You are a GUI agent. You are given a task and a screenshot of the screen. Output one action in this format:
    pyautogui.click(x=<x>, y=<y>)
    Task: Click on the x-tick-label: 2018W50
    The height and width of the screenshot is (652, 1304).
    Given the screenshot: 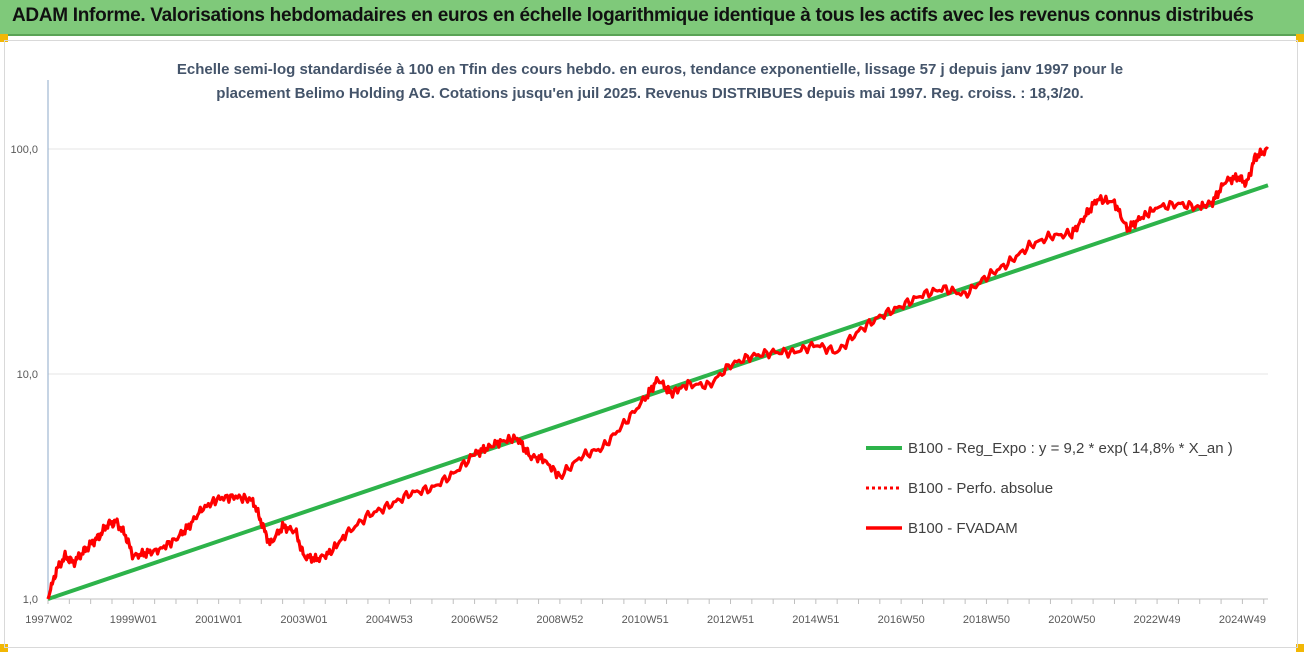 What is the action you would take?
    pyautogui.click(x=986, y=620)
    